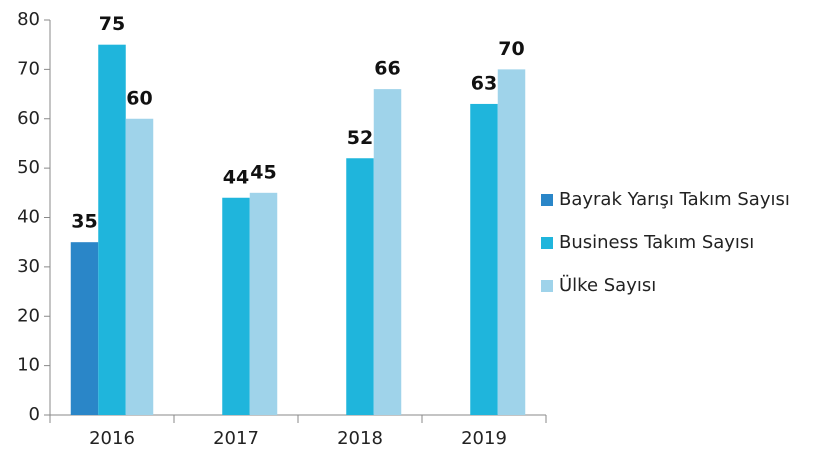  What do you see at coordinates (607, 285) in the screenshot?
I see `legend-label: Ülke Sayısı` at bounding box center [607, 285].